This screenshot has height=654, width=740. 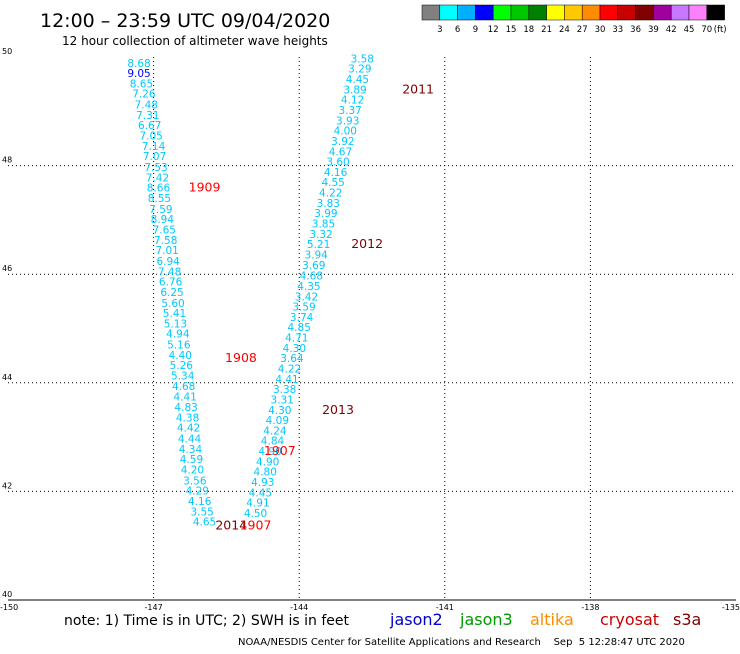 What do you see at coordinates (731, 607) in the screenshot?
I see `x-tick-label: -135` at bounding box center [731, 607].